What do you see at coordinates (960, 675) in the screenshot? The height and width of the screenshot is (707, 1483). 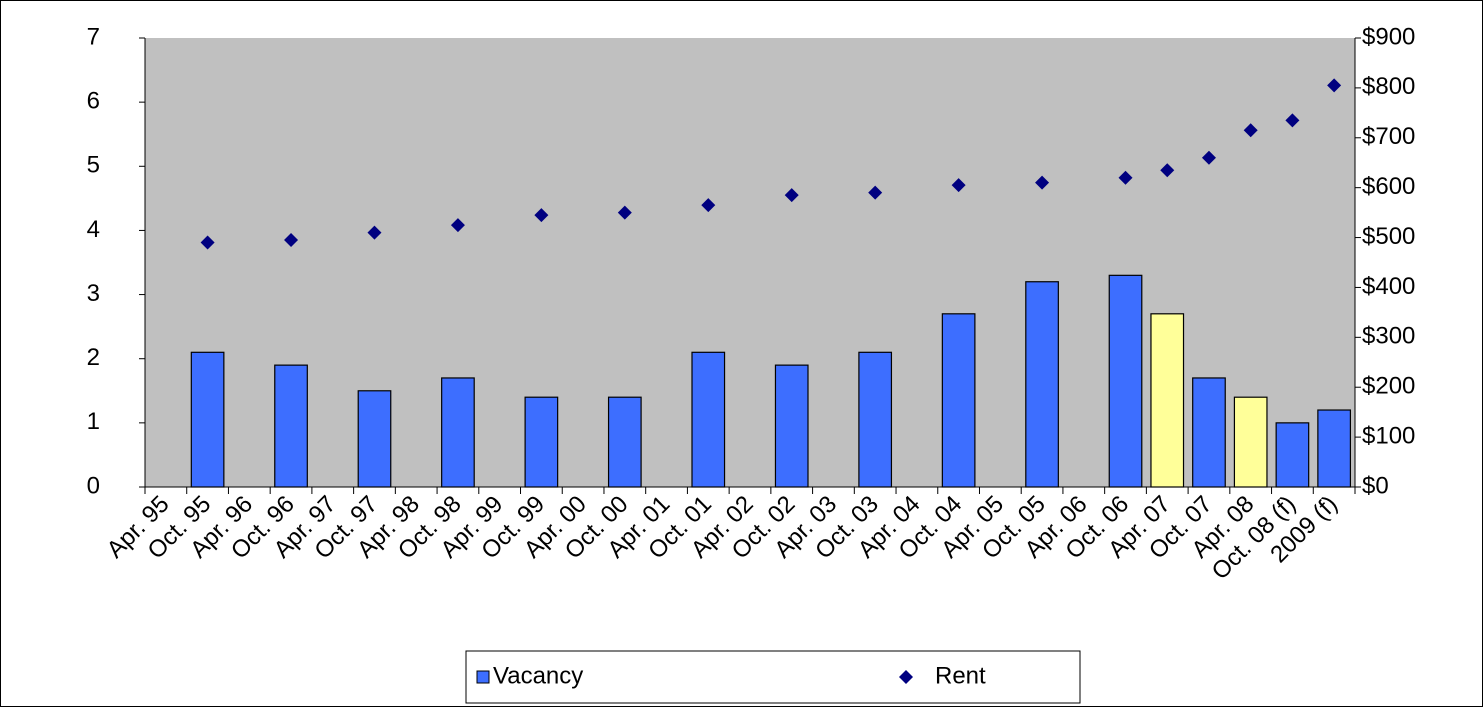 I see `legend-label: Rent` at bounding box center [960, 675].